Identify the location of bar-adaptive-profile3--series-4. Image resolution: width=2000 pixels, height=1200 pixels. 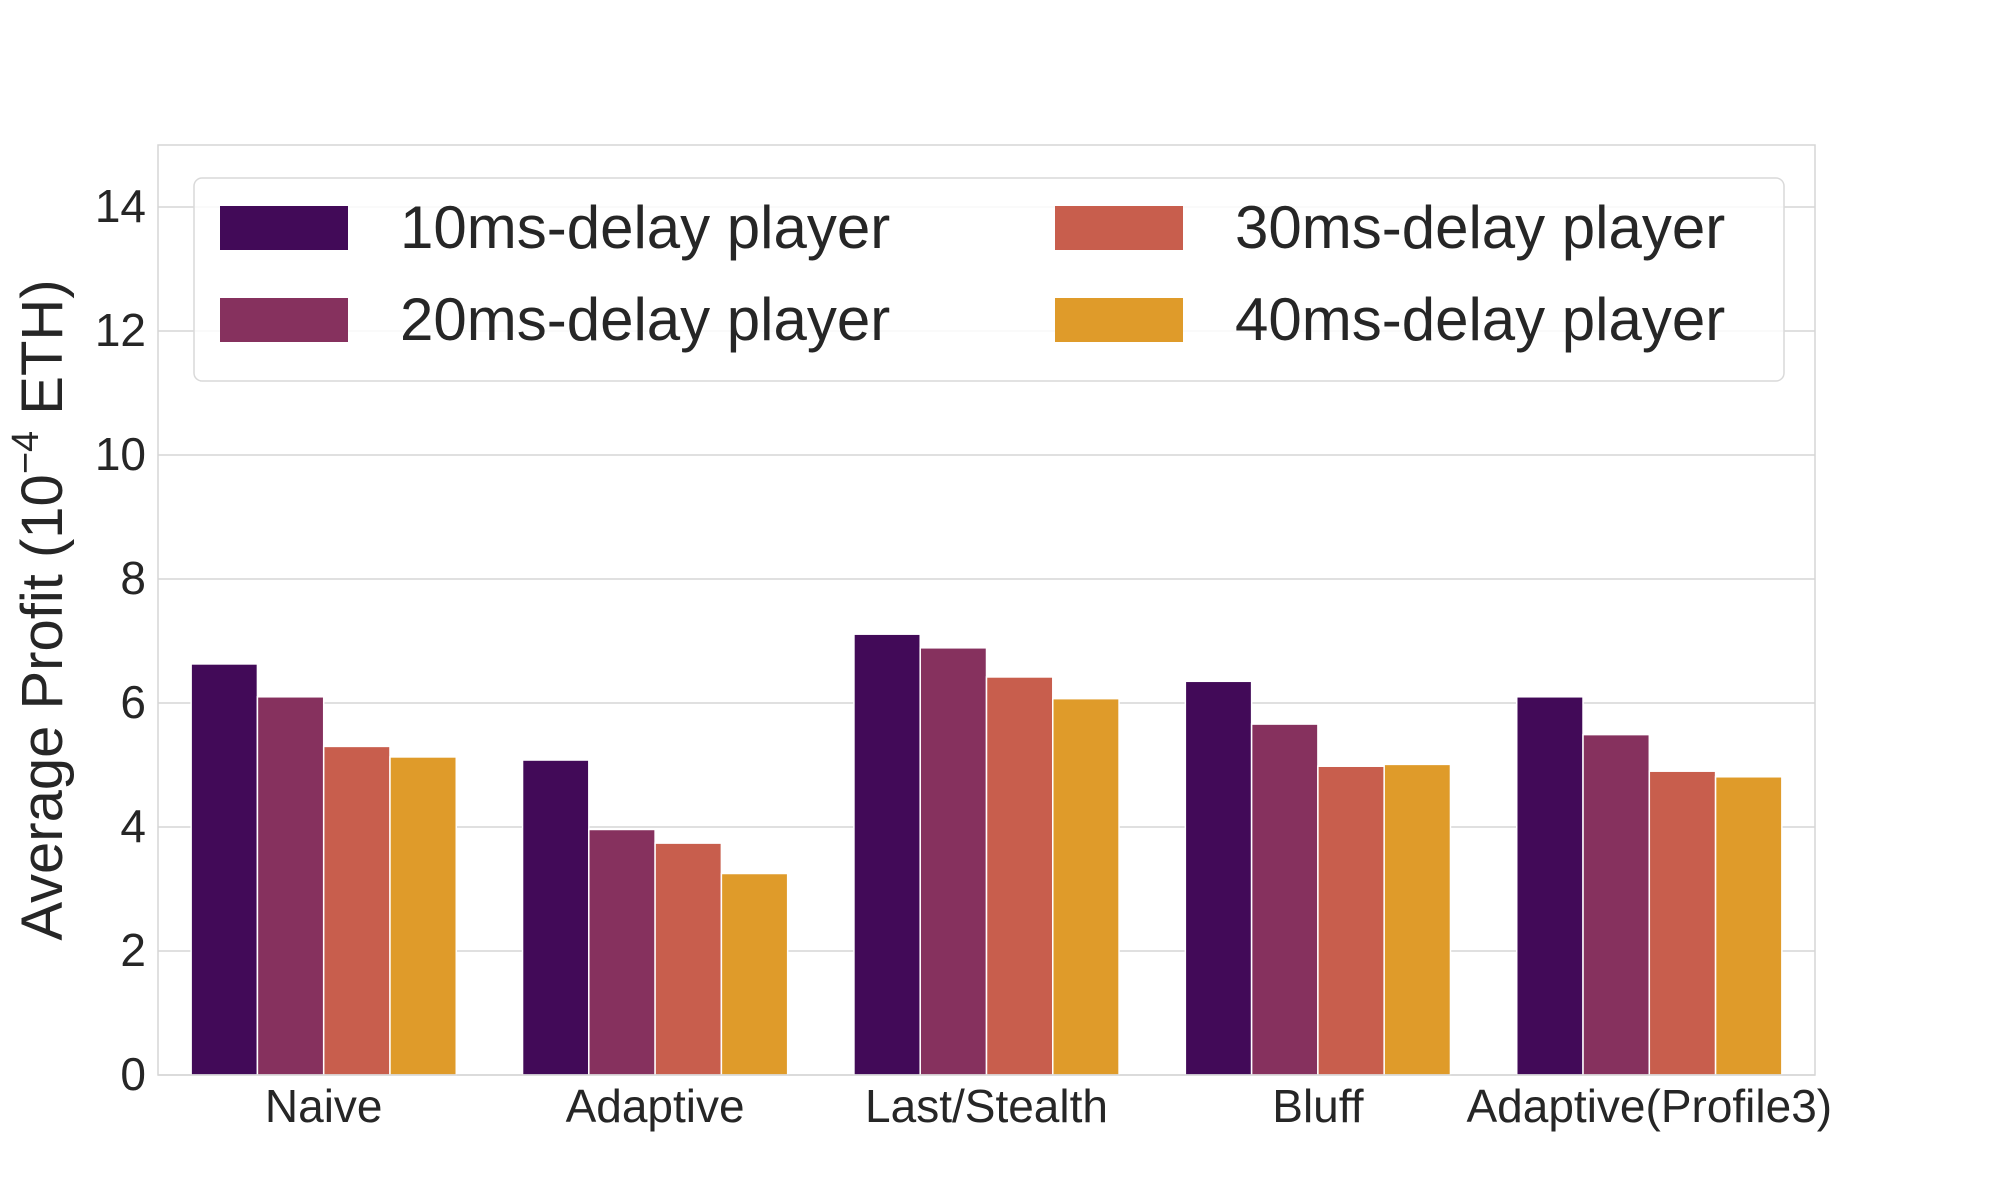
(1748, 926).